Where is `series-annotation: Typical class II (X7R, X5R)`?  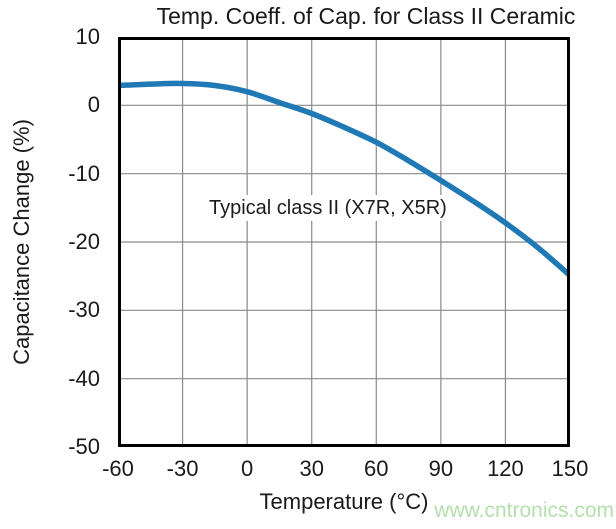
series-annotation: Typical class II (X7R, X5R) is located at coordinates (328, 208).